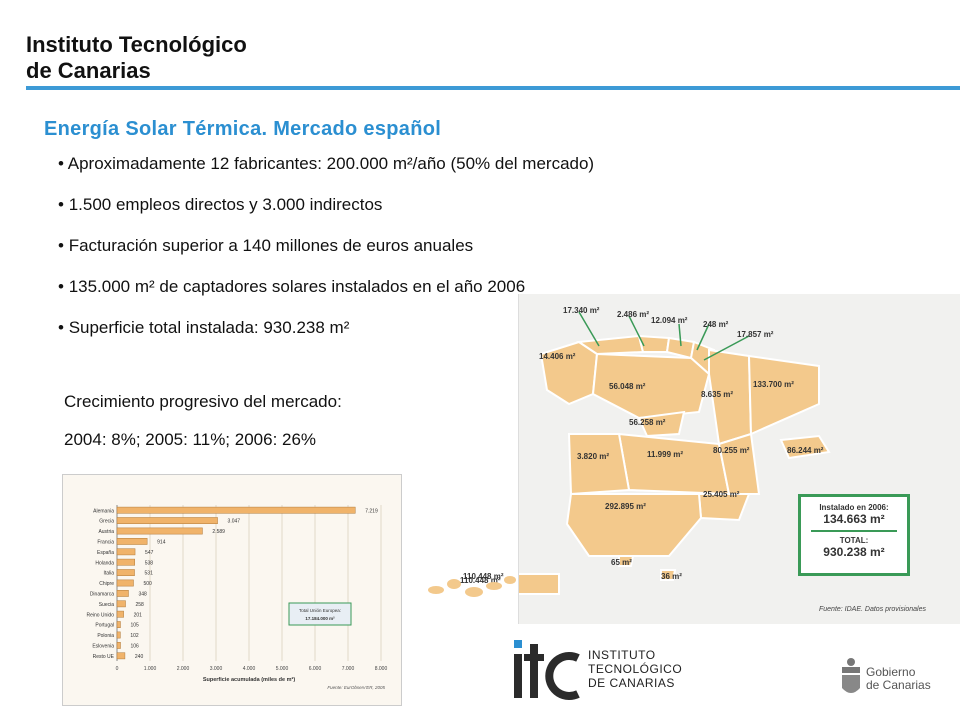 This screenshot has height=720, width=960. I want to click on bullet-item: Superficie total instalada: 930.238 m², so click(326, 336).